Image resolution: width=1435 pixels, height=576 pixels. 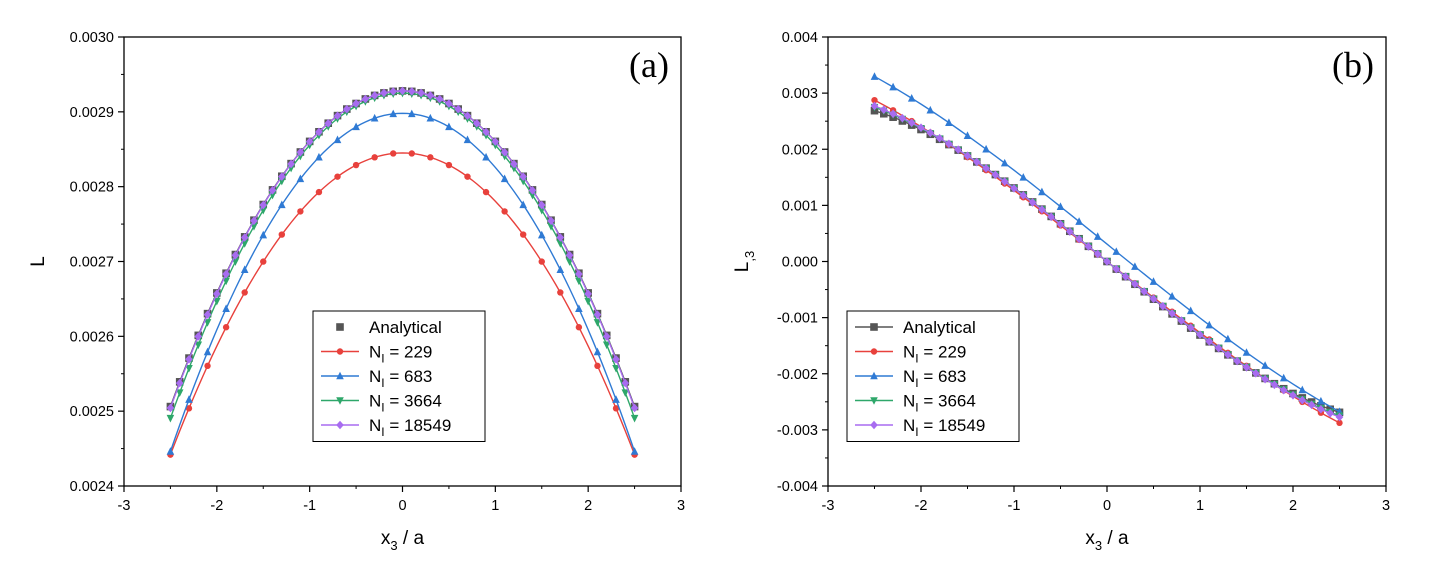 What do you see at coordinates (92, 188) in the screenshot?
I see `y-tick-label: 0.0028` at bounding box center [92, 188].